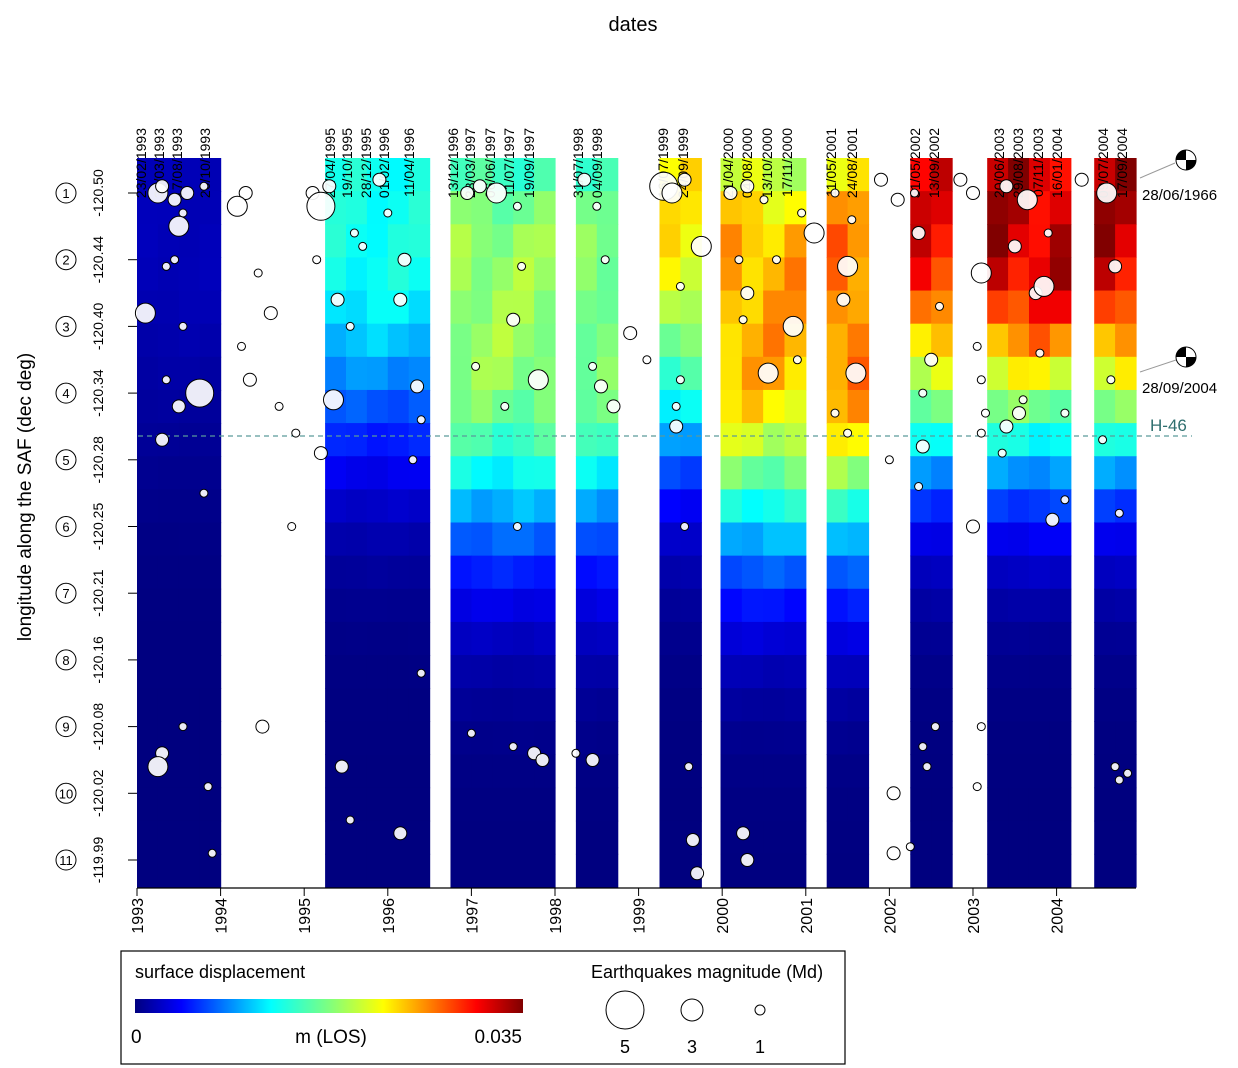 This screenshot has width=1238, height=1068. Describe the element at coordinates (222, 916) in the screenshot. I see `year-label: 1994` at that location.